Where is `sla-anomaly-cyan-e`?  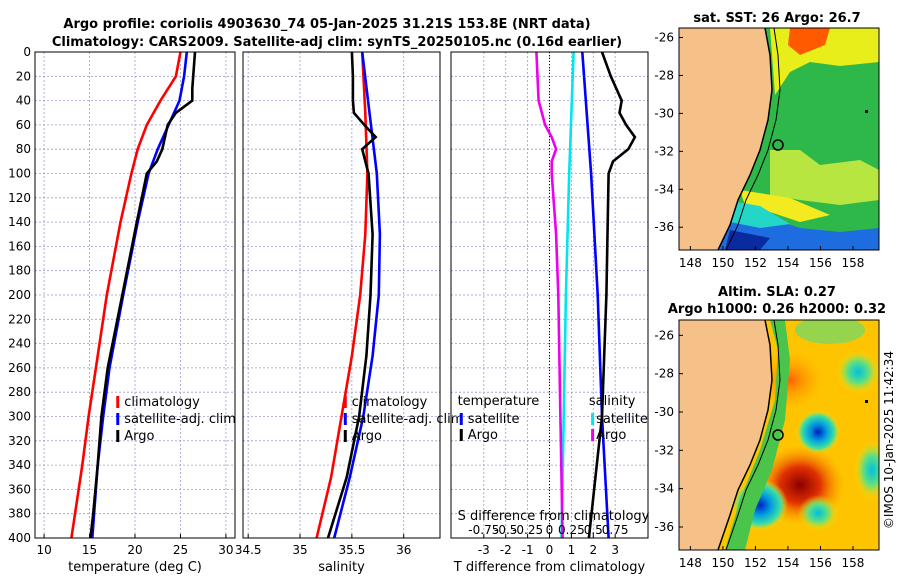
sla-anomaly-cyan-e is located at coordinates (866, 470).